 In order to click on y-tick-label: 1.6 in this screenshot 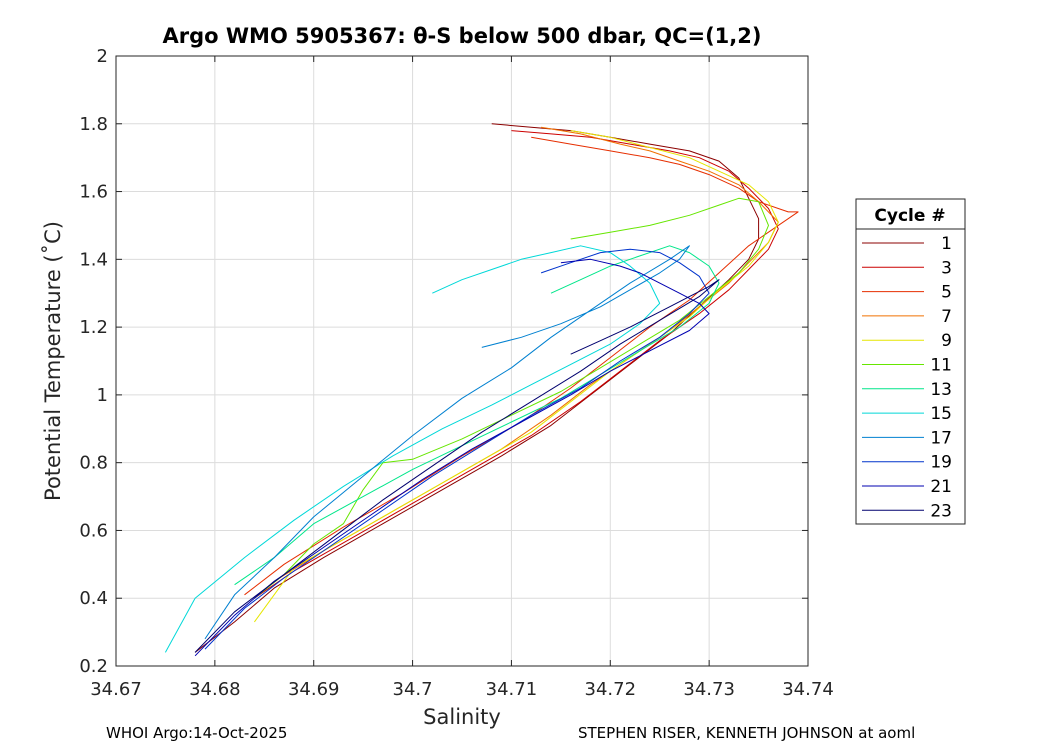, I will do `click(93, 192)`.